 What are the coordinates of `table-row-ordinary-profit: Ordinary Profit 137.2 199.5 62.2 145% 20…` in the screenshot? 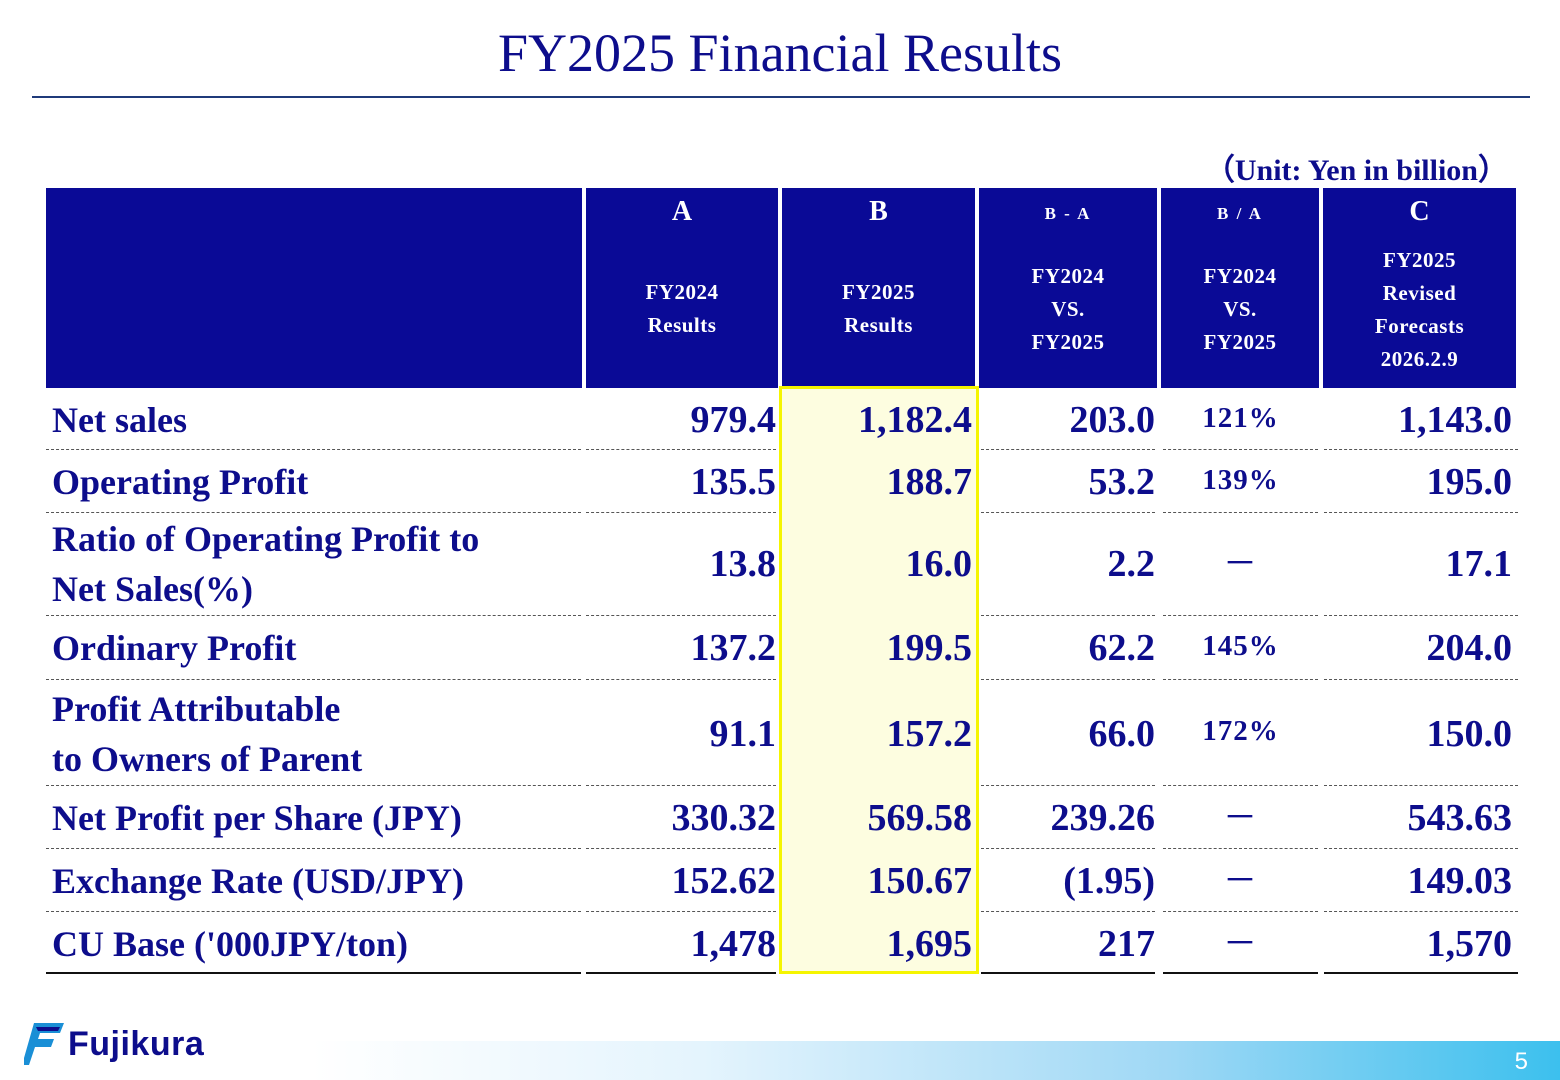 It's located at (780, 648).